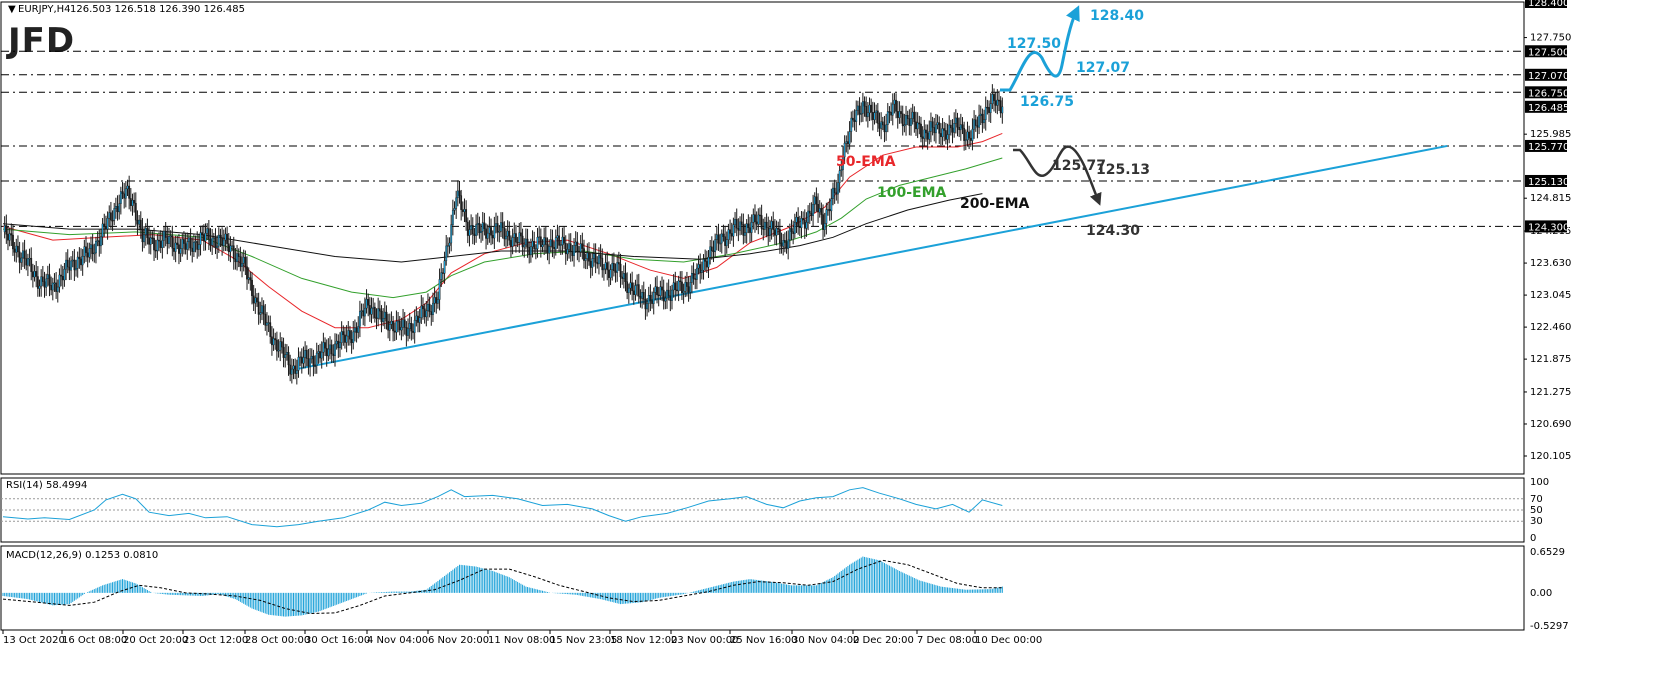 Image resolution: width=1655 pixels, height=691 pixels. I want to click on rsi-series-line, so click(502, 507).